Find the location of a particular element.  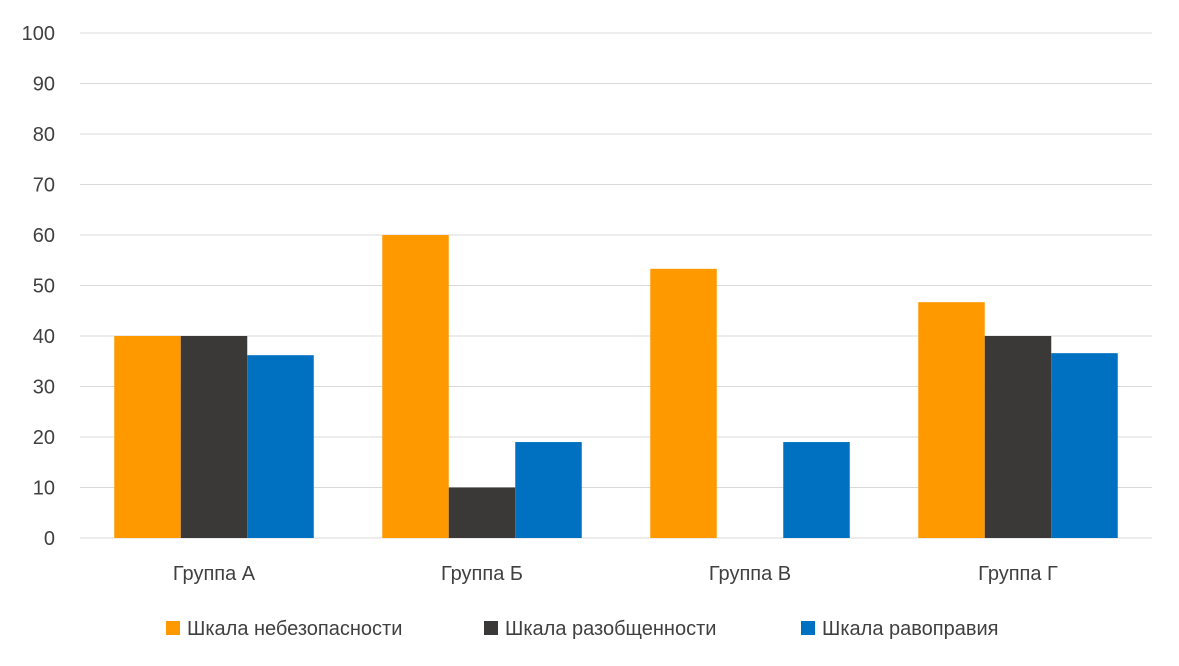

y-tick-label: 30 is located at coordinates (44, 388).